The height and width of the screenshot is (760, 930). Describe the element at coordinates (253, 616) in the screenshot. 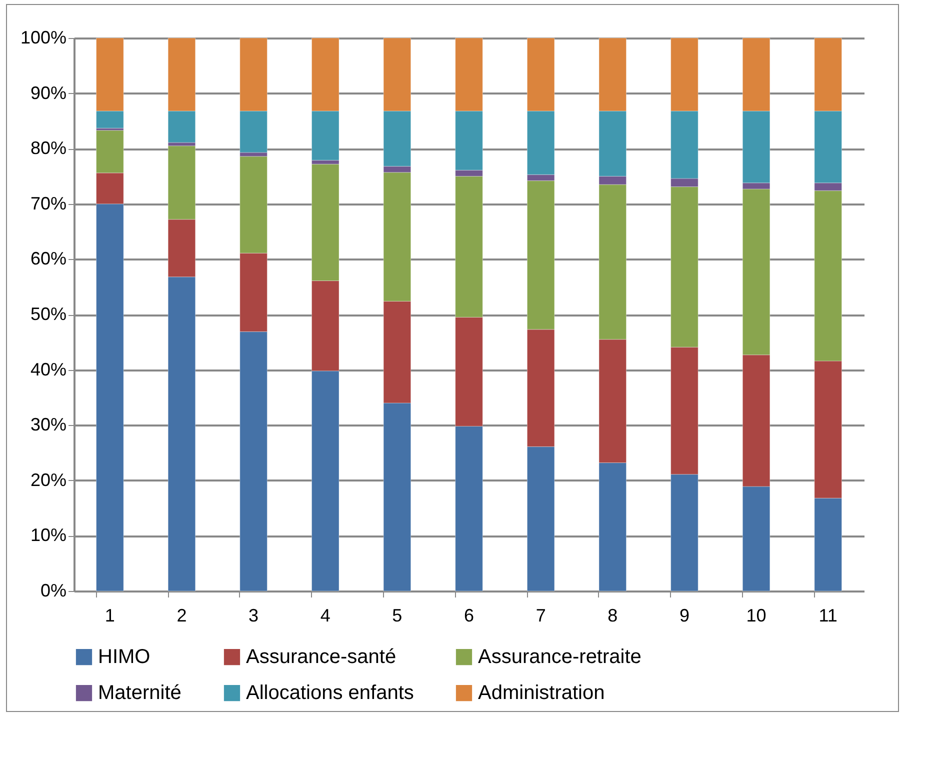

I see `x-tick-label: 3` at that location.